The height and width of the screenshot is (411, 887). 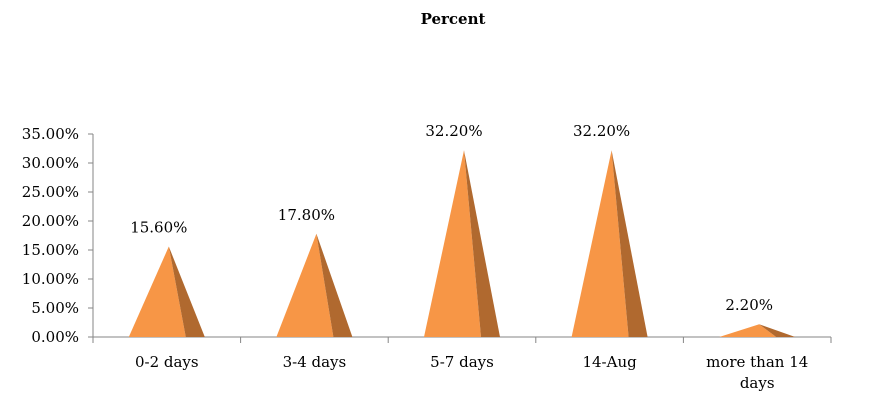 What do you see at coordinates (757, 362) in the screenshot?
I see `x-tick-label: more than 14` at bounding box center [757, 362].